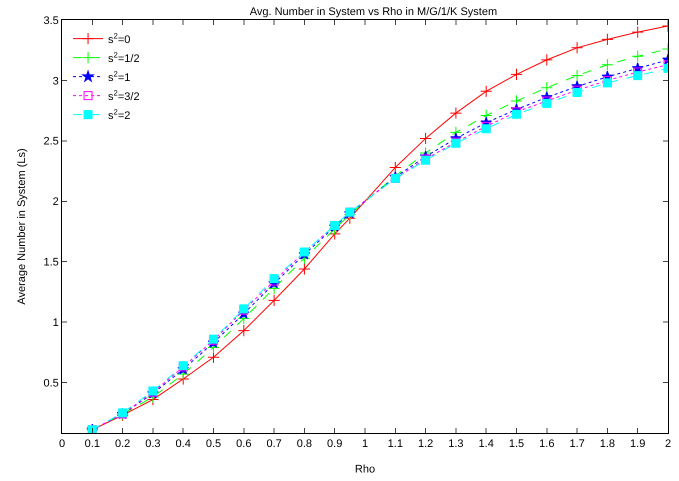 The image size is (679, 481). I want to click on y-tick-label: 1, so click(55, 323).